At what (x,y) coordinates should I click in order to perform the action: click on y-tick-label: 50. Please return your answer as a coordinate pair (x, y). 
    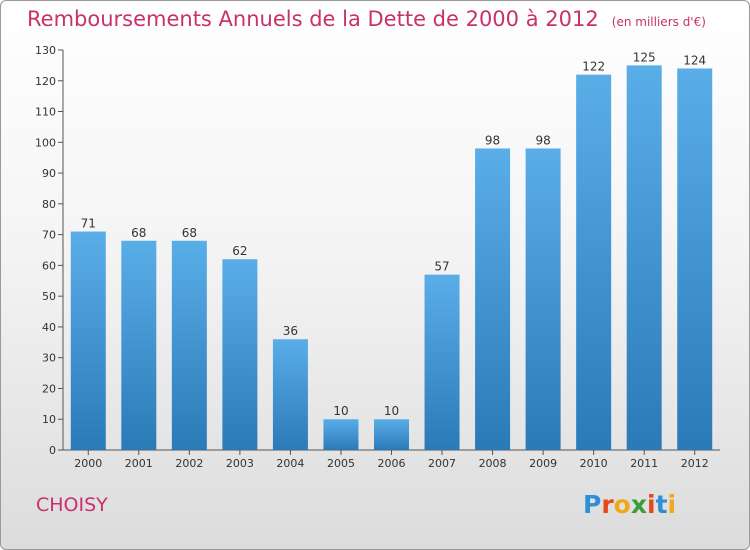
    Looking at the image, I should click on (49, 296).